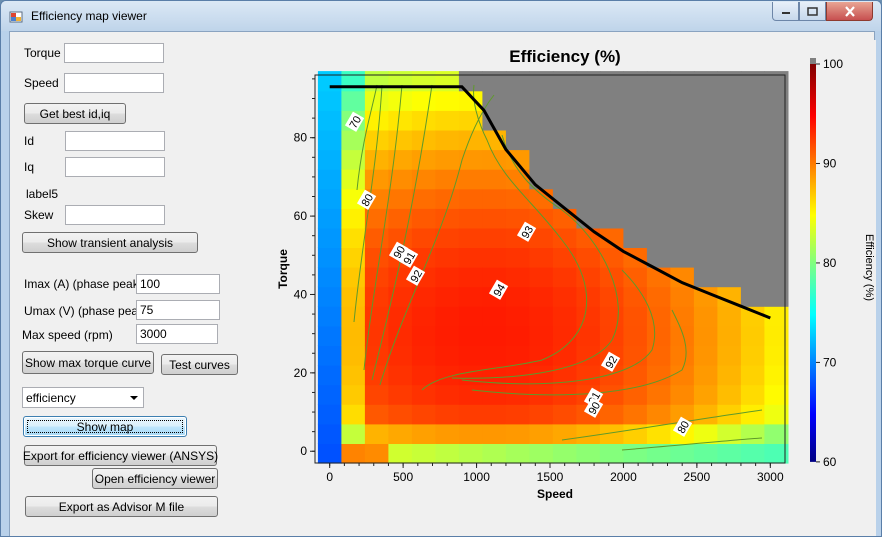  What do you see at coordinates (441, 16) in the screenshot?
I see `title-bar: Efficiency map viewer` at bounding box center [441, 16].